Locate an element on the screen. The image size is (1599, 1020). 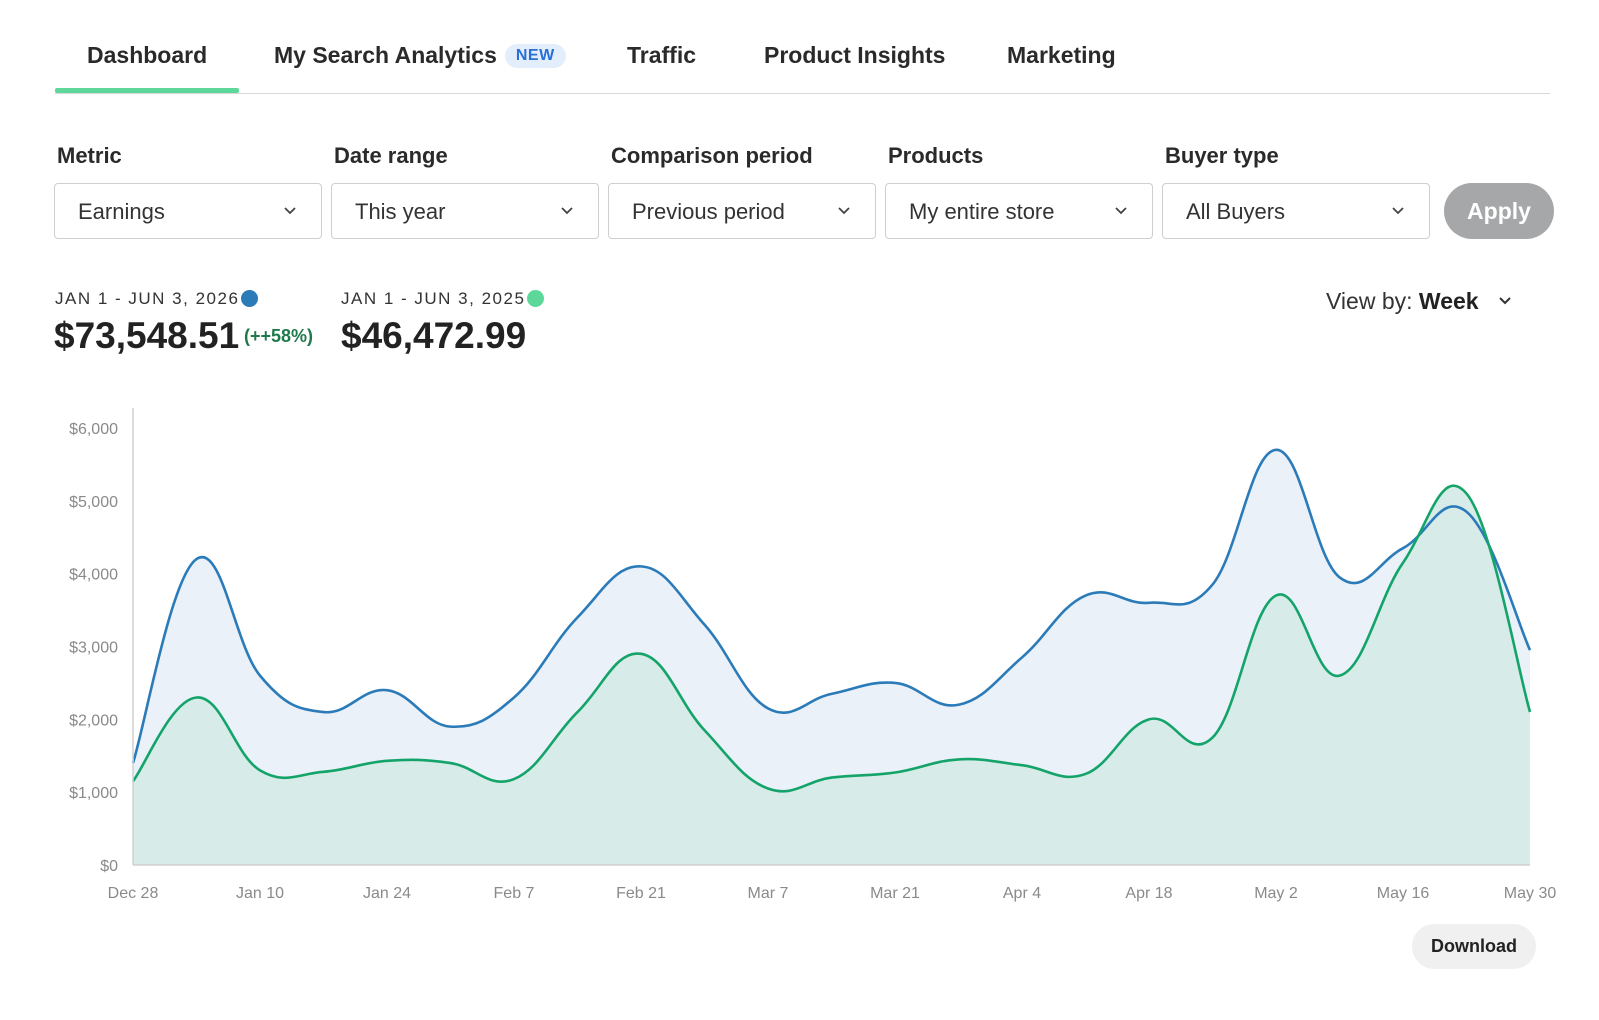
products-label: Products is located at coordinates (936, 155).